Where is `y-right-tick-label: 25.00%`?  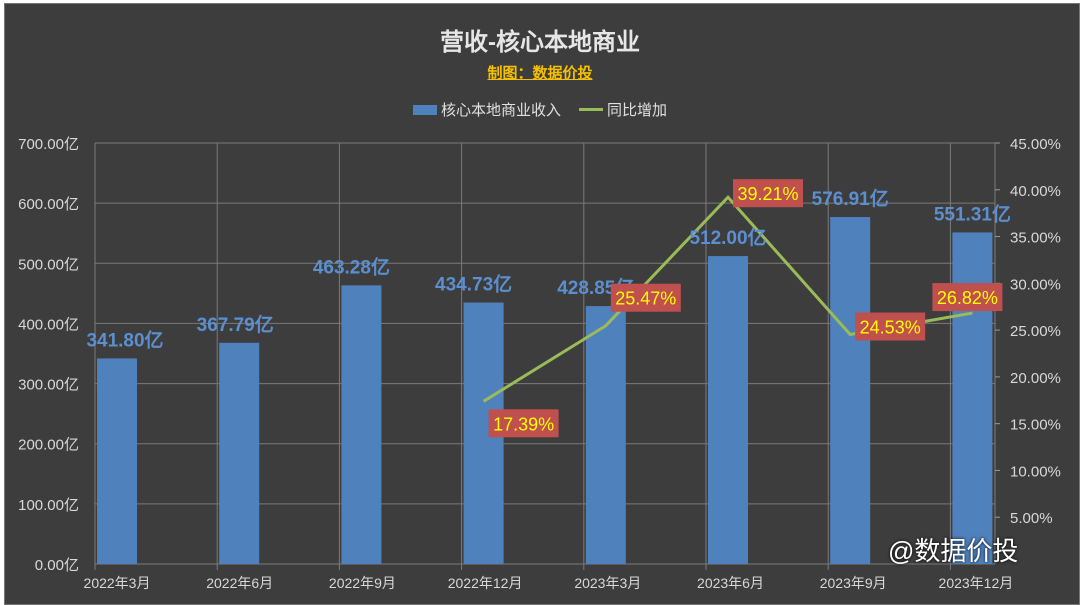 y-right-tick-label: 25.00% is located at coordinates (1035, 331).